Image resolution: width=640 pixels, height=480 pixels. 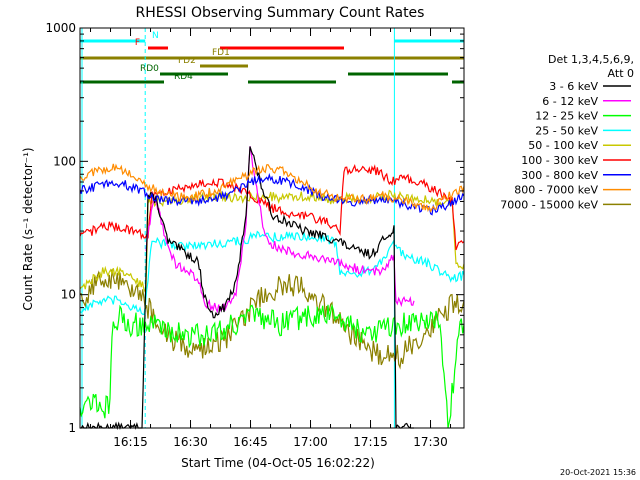 What do you see at coordinates (549, 204) in the screenshot?
I see `legend-entry-label: 7000 - 15000 keV` at bounding box center [549, 204].